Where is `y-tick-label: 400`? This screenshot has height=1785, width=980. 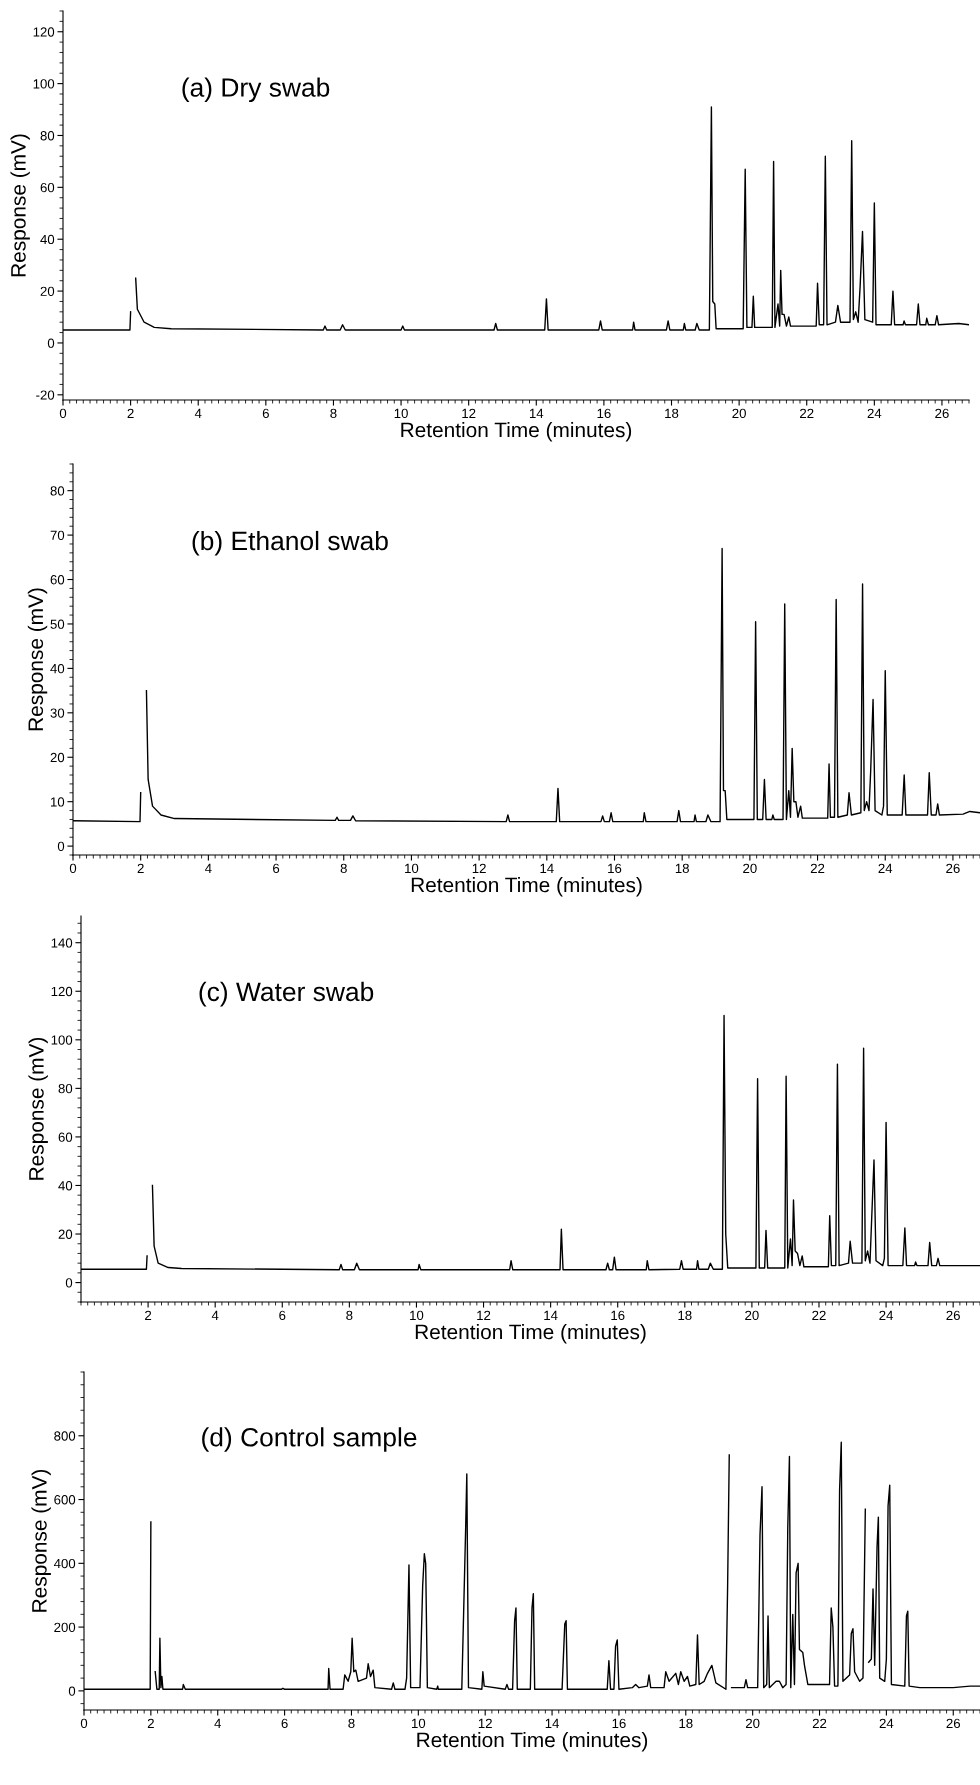
y-tick-label: 400 is located at coordinates (64, 1563).